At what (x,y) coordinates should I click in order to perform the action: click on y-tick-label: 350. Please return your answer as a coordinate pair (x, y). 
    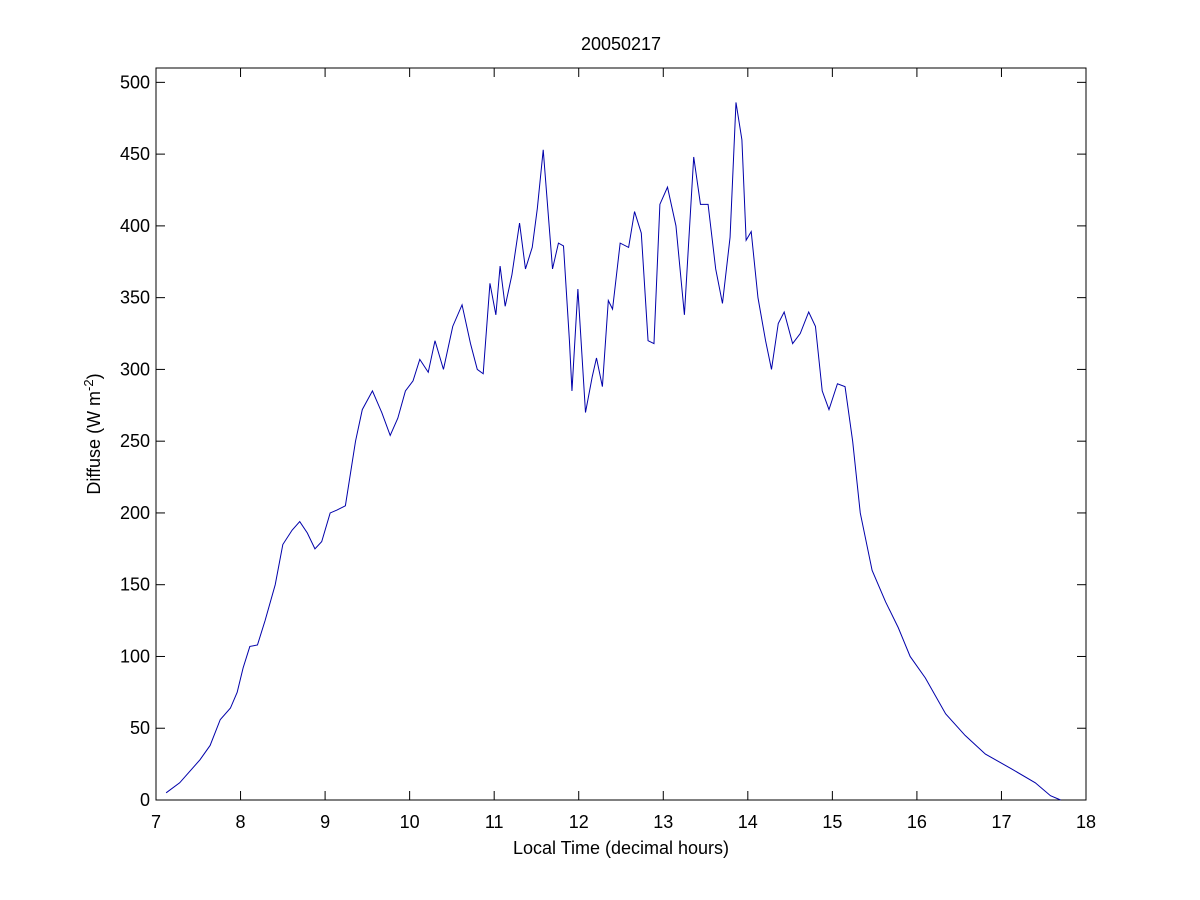
    Looking at the image, I should click on (135, 298).